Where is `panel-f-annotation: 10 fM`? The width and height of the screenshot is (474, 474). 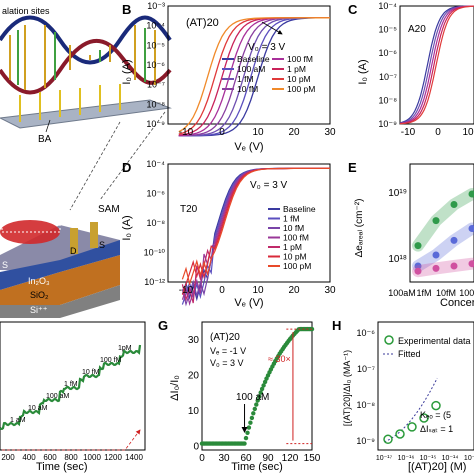
panel-f-annotation: 10 fM is located at coordinates (91, 372).